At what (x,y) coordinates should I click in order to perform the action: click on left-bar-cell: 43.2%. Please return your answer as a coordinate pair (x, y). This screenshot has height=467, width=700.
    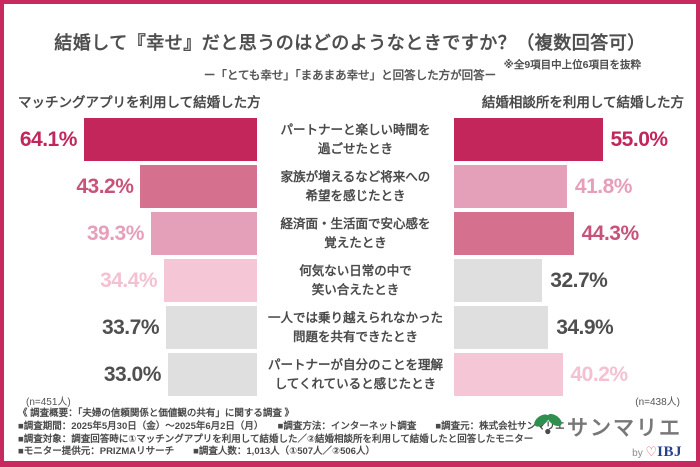
    Looking at the image, I should click on (130, 186).